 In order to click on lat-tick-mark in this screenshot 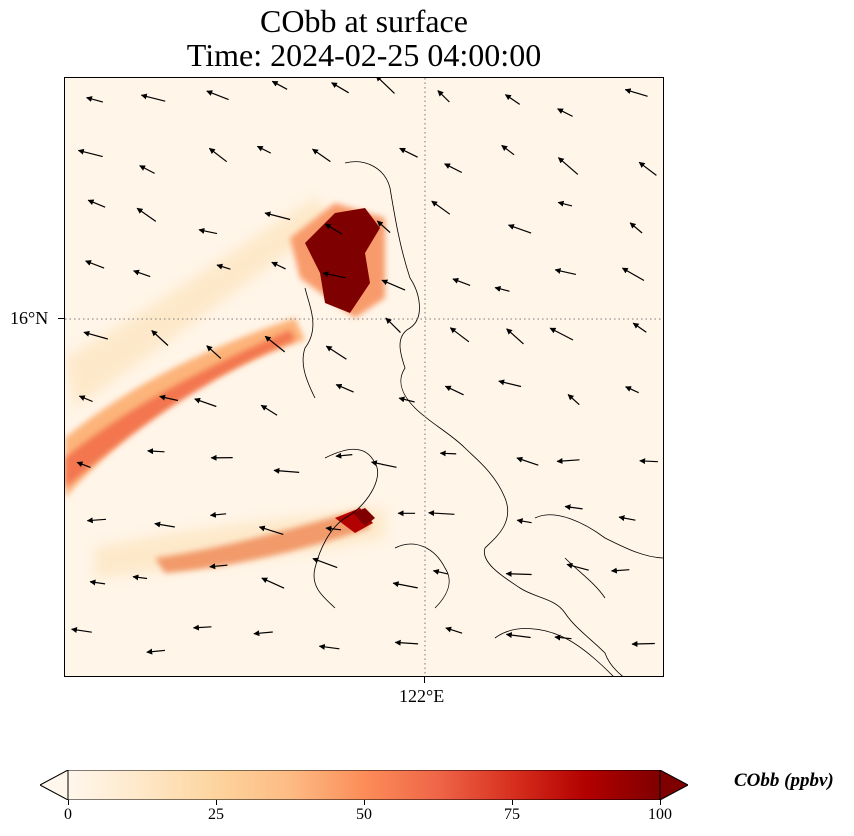, I will do `click(61, 318)`.